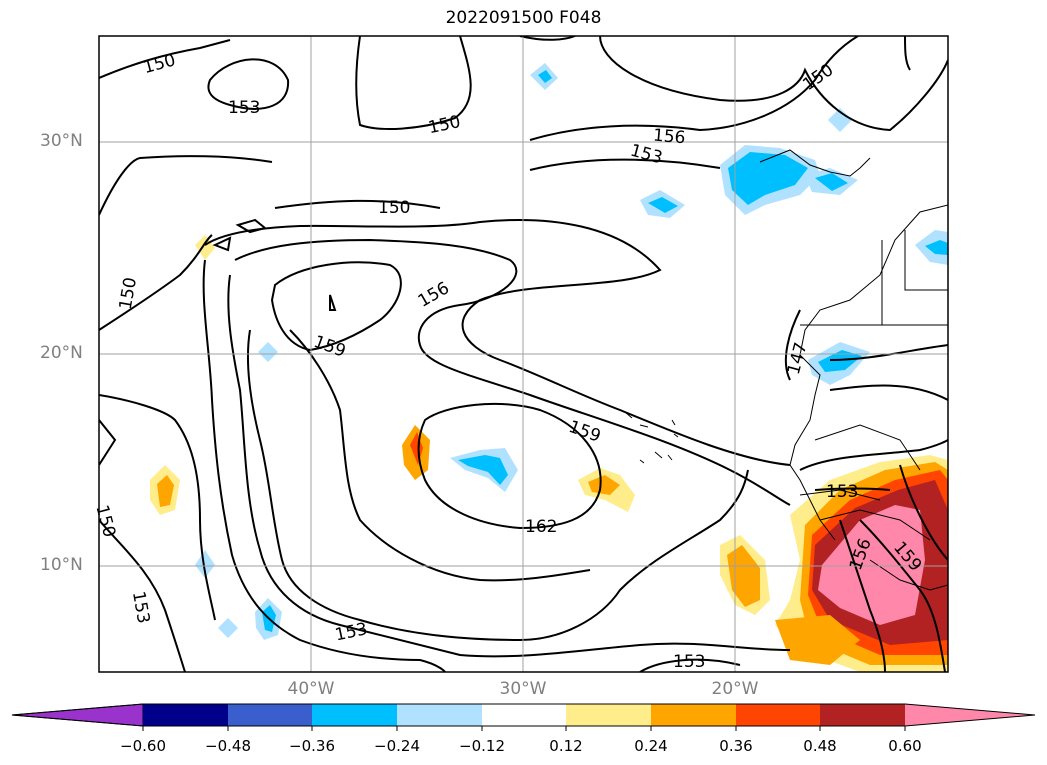 The image size is (1047, 765). What do you see at coordinates (651, 437) in the screenshot?
I see `cape-verde-islands` at bounding box center [651, 437].